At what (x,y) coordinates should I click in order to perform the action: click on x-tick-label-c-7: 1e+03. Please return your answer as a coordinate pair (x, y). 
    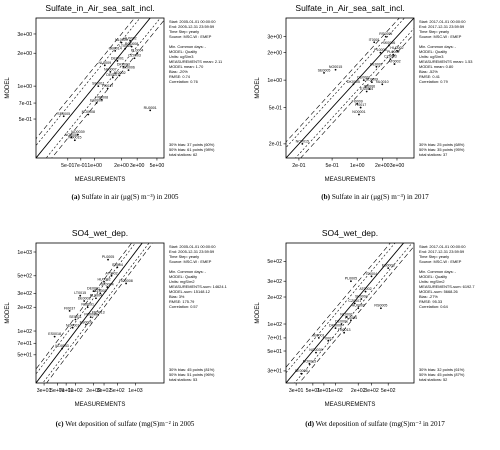
    Looking at the image, I should click on (135, 391).